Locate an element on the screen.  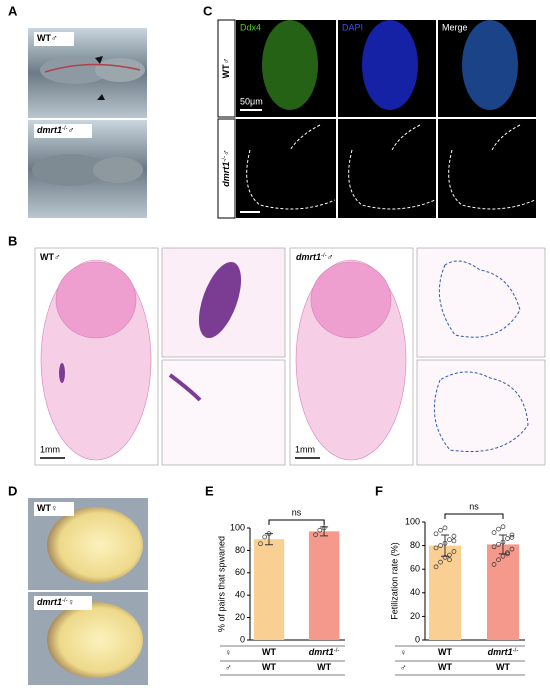
y-axis-label: Fetilization rate (%) is located at coordinates (394, 581).